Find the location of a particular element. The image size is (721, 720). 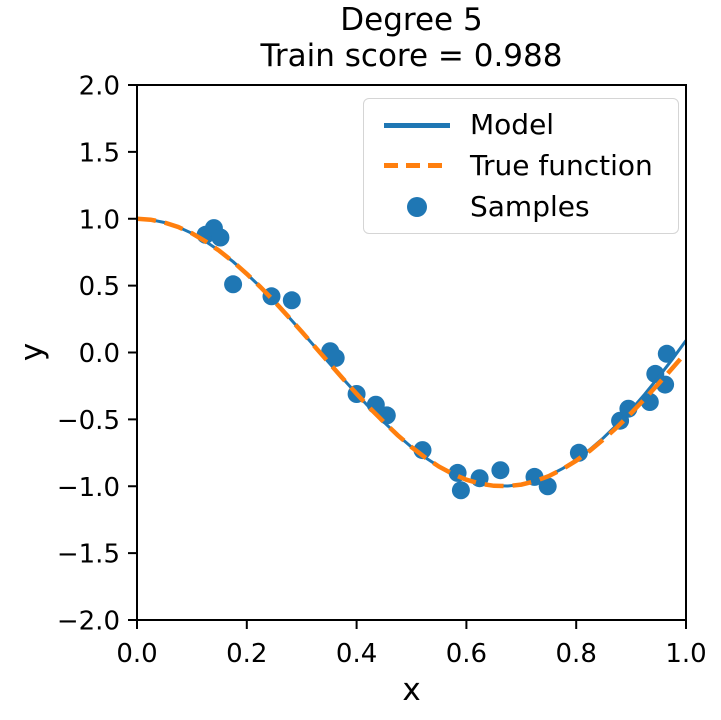

y-tick-label: −1.5 is located at coordinates (88, 555).